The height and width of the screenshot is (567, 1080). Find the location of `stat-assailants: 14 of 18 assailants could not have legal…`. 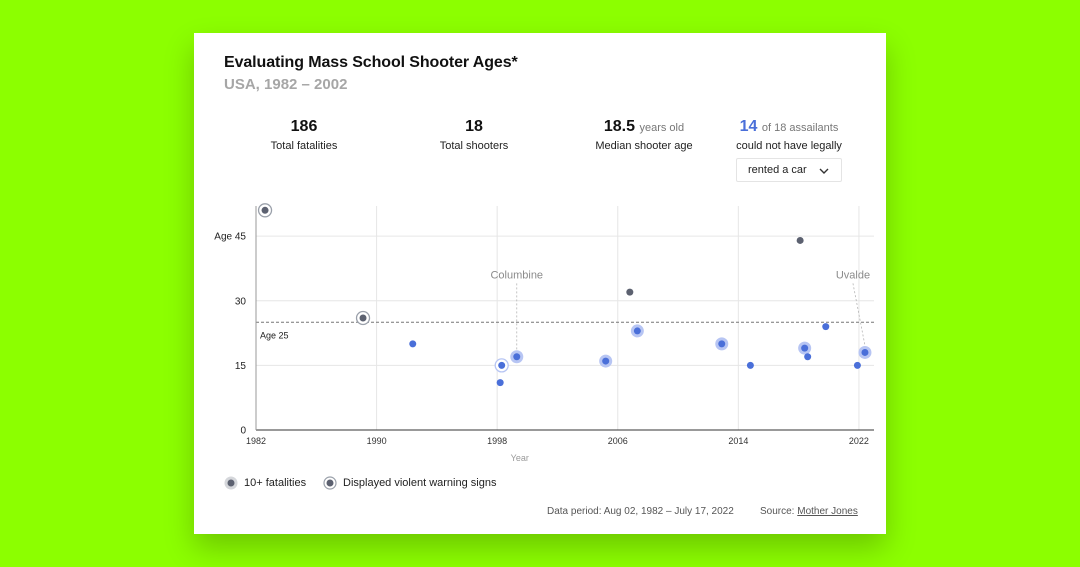

stat-assailants: 14 of 18 assailants could not have legal… is located at coordinates (789, 135).